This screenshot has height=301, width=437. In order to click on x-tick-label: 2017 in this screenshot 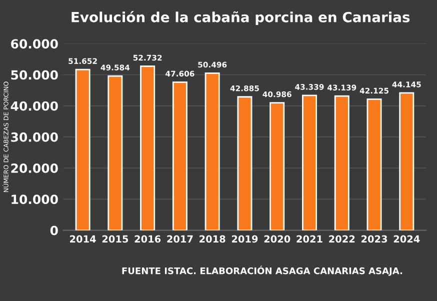, I will do `click(180, 239)`.